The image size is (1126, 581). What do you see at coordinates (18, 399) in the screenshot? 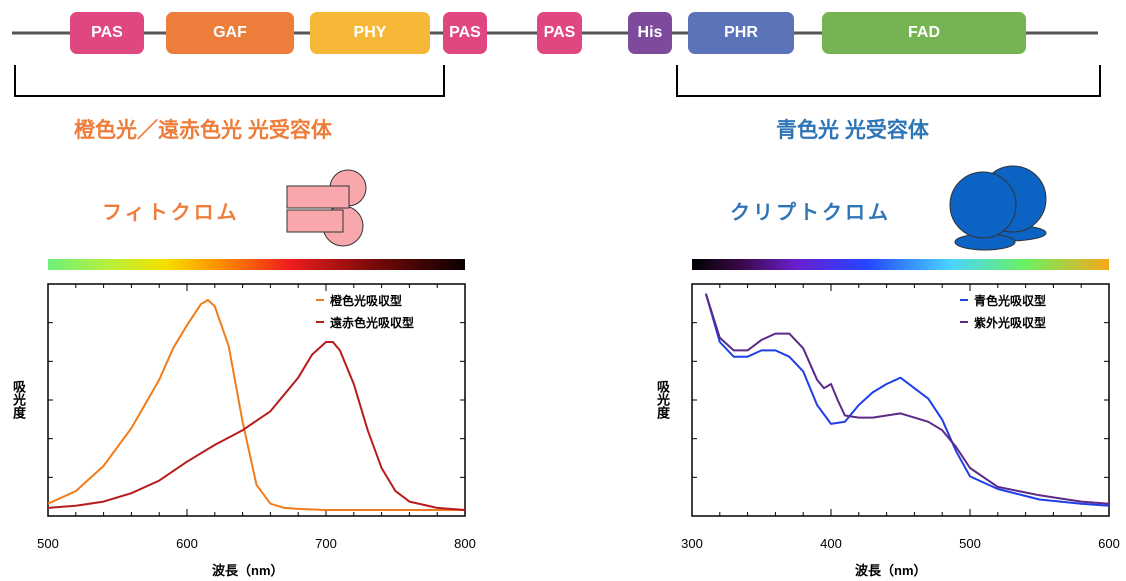
I see `y-axis-label-left: 吸光度` at bounding box center [18, 399].